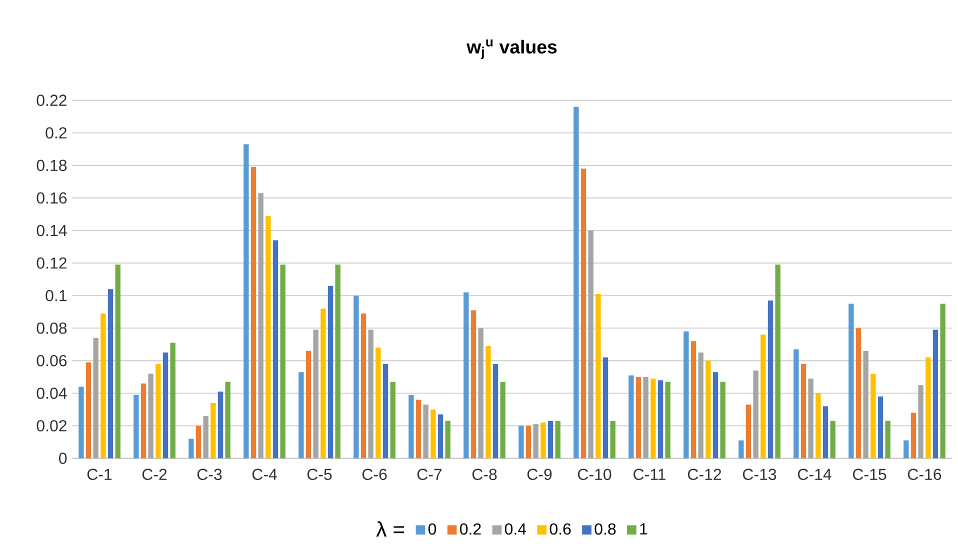  I want to click on x-tick-label: C-4, so click(264, 474).